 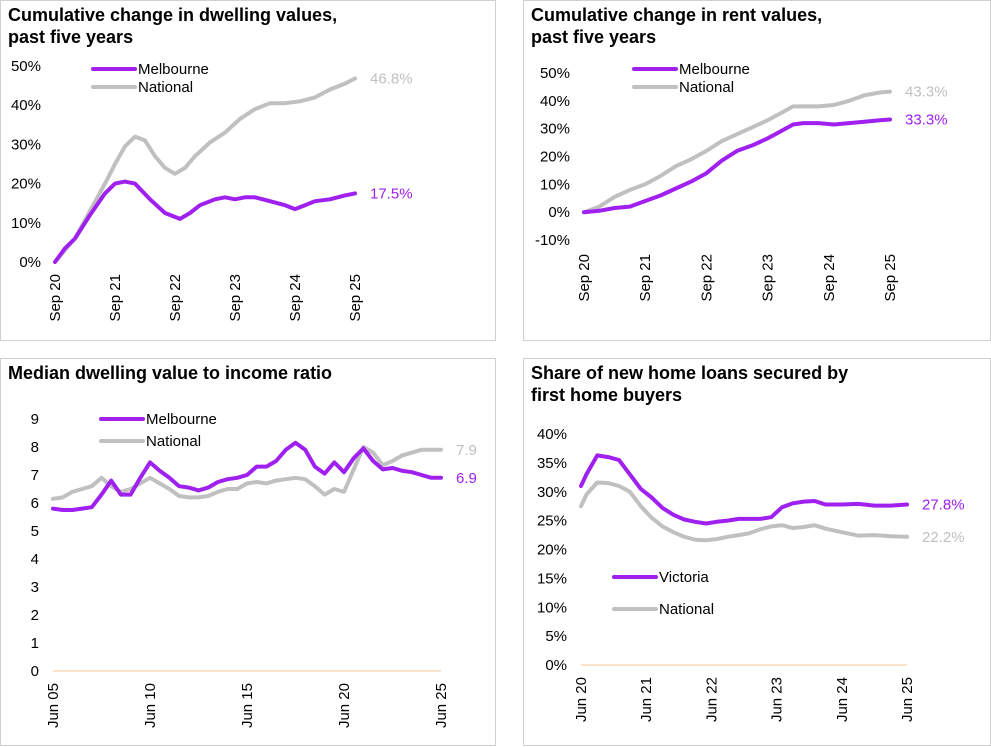 I want to click on end-value-label: 22.2%, so click(x=943, y=537).